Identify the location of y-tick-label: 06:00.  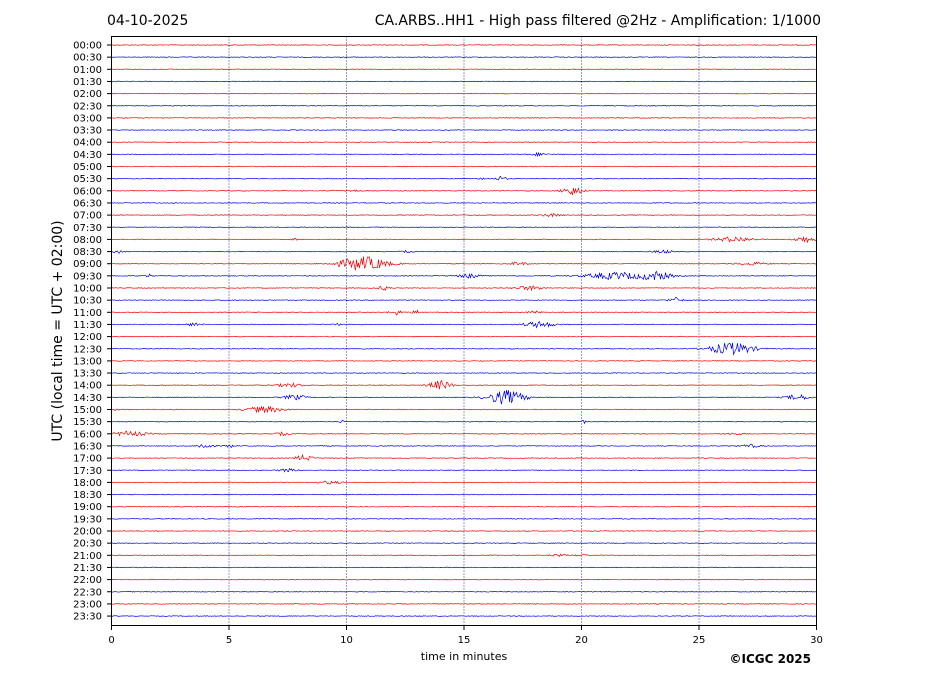
(87, 191).